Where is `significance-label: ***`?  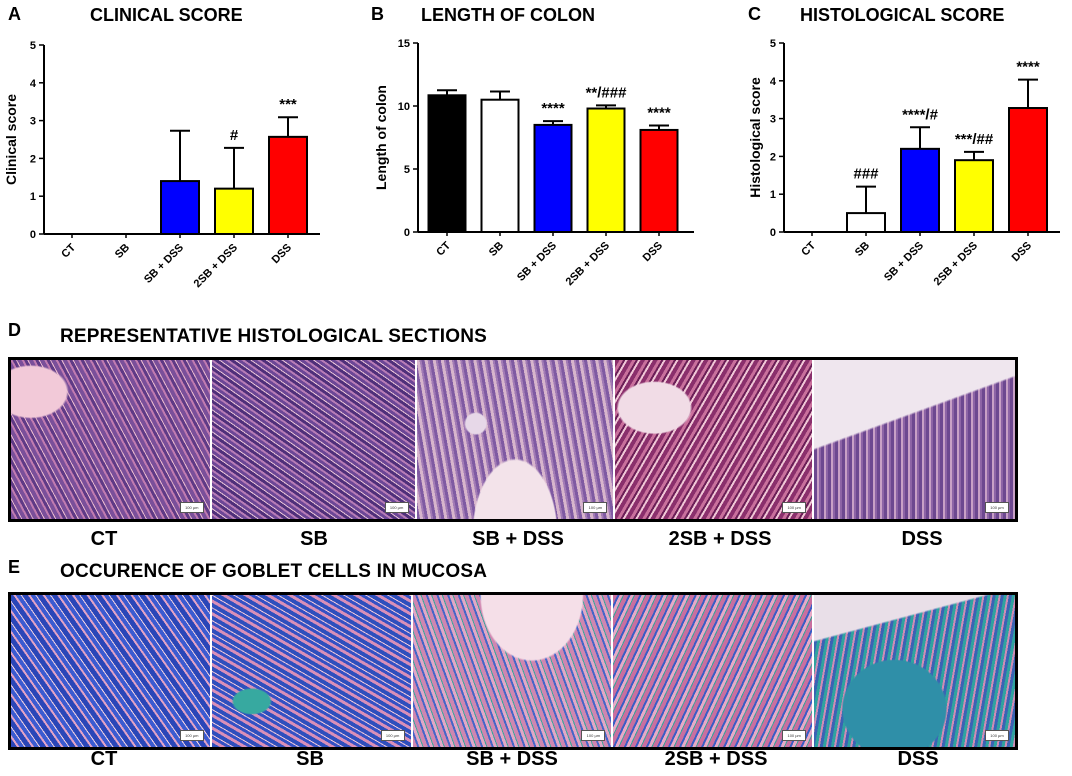
significance-label: *** is located at coordinates (288, 104).